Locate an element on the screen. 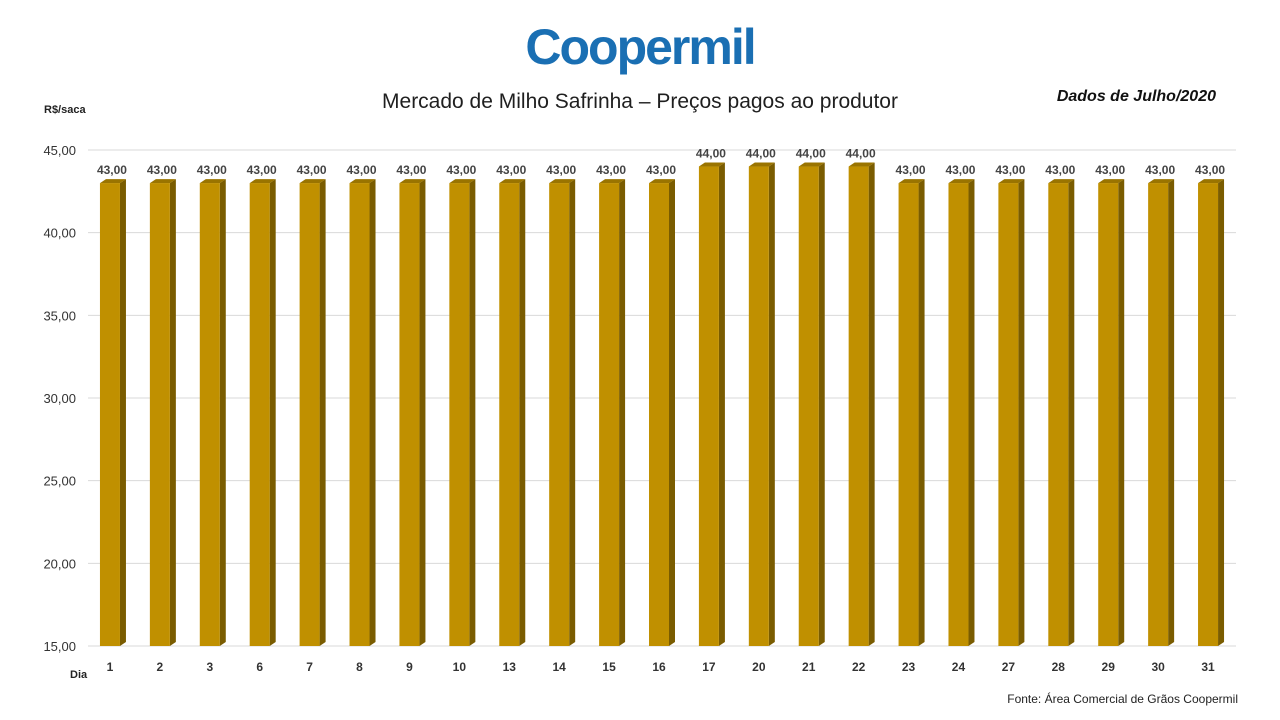 Image resolution: width=1280 pixels, height=720 pixels. coopermil-logo-mark: Coopermil is located at coordinates (640, 47).